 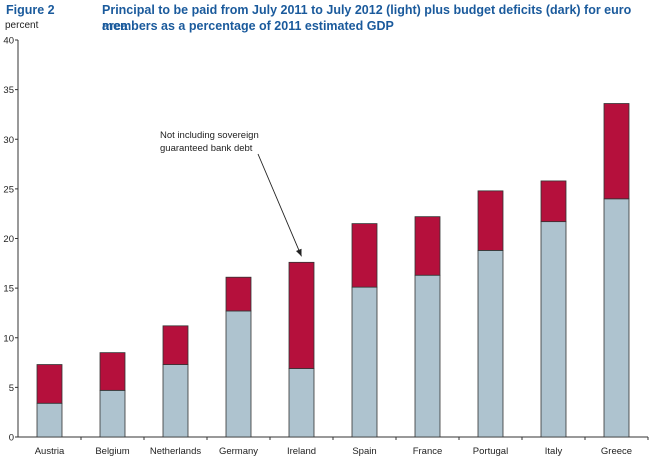 I want to click on y-tick-label: 25, so click(x=8, y=189).